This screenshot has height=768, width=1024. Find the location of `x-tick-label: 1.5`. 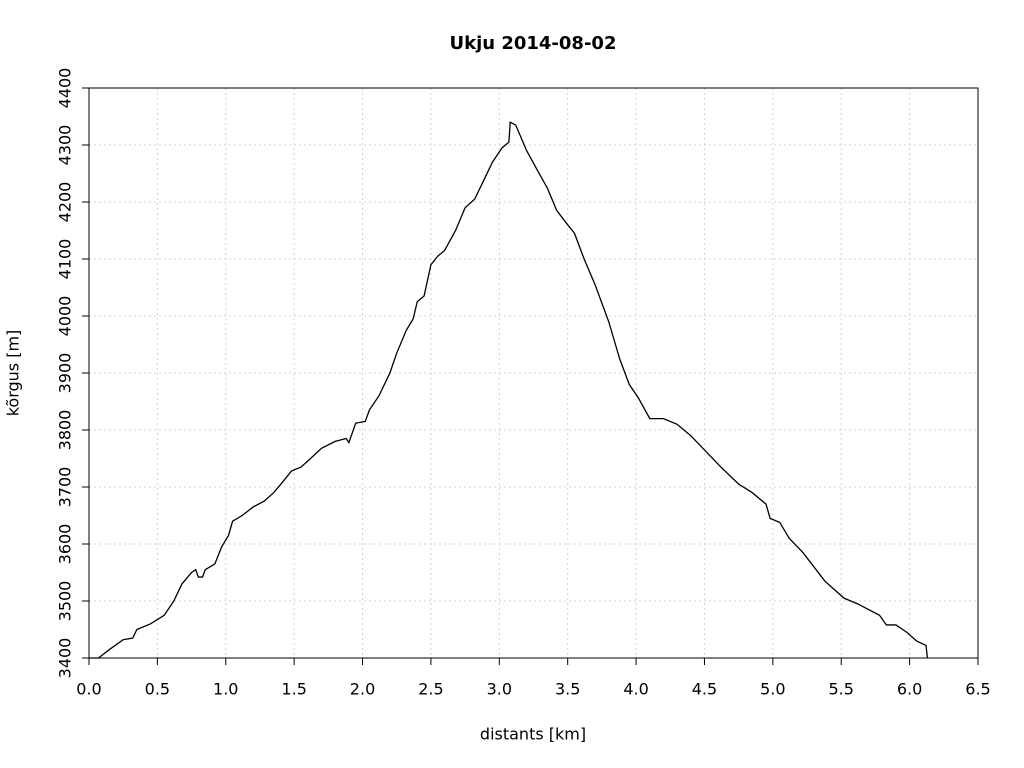

x-tick-label: 1.5 is located at coordinates (293, 689).